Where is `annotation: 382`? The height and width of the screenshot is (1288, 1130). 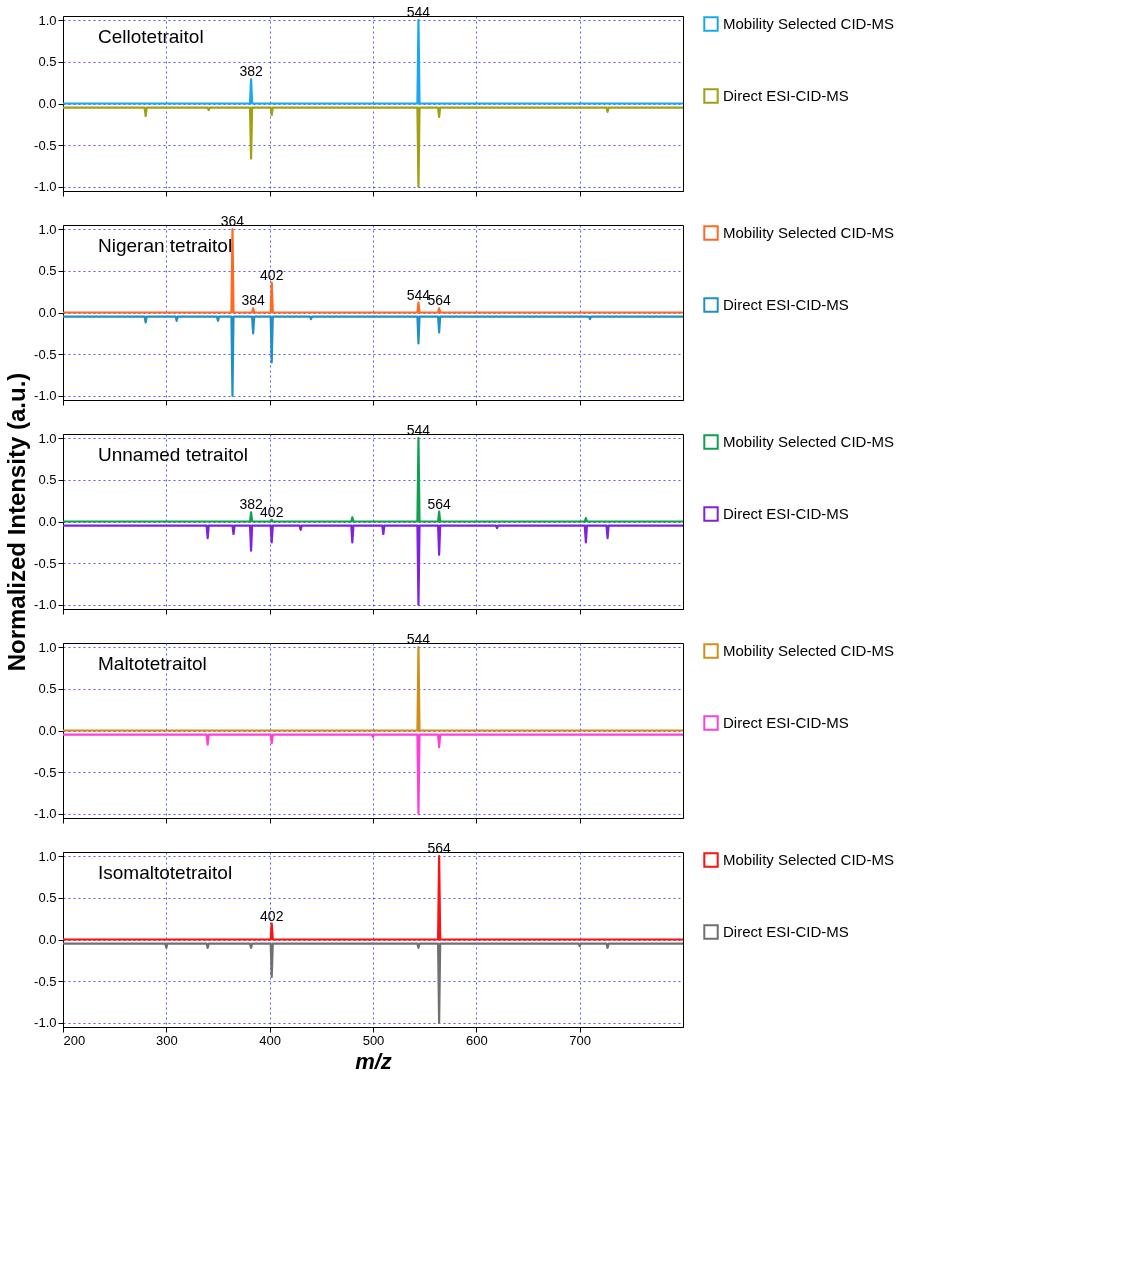
annotation: 382 is located at coordinates (251, 71).